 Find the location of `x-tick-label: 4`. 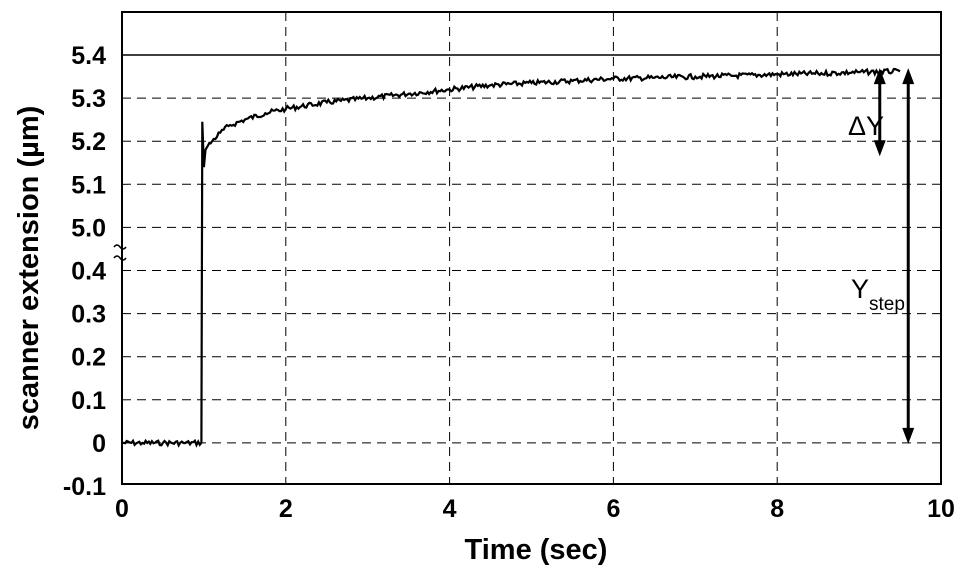

x-tick-label: 4 is located at coordinates (450, 509).